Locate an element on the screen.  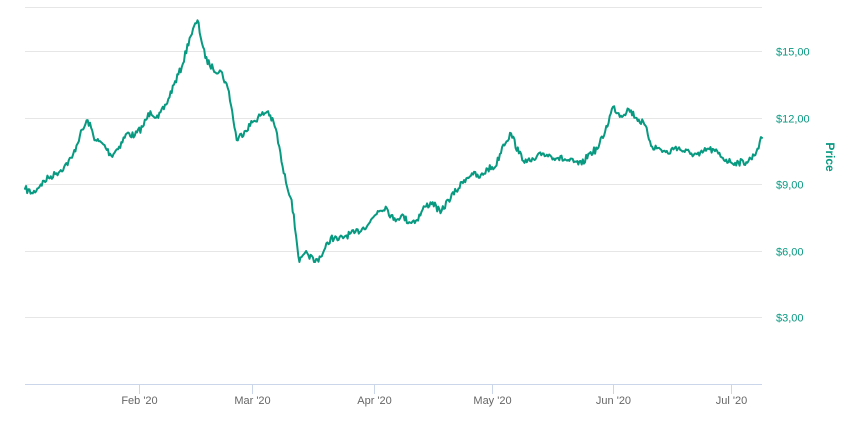
x-tick-label: Mar '20 is located at coordinates (252, 401).